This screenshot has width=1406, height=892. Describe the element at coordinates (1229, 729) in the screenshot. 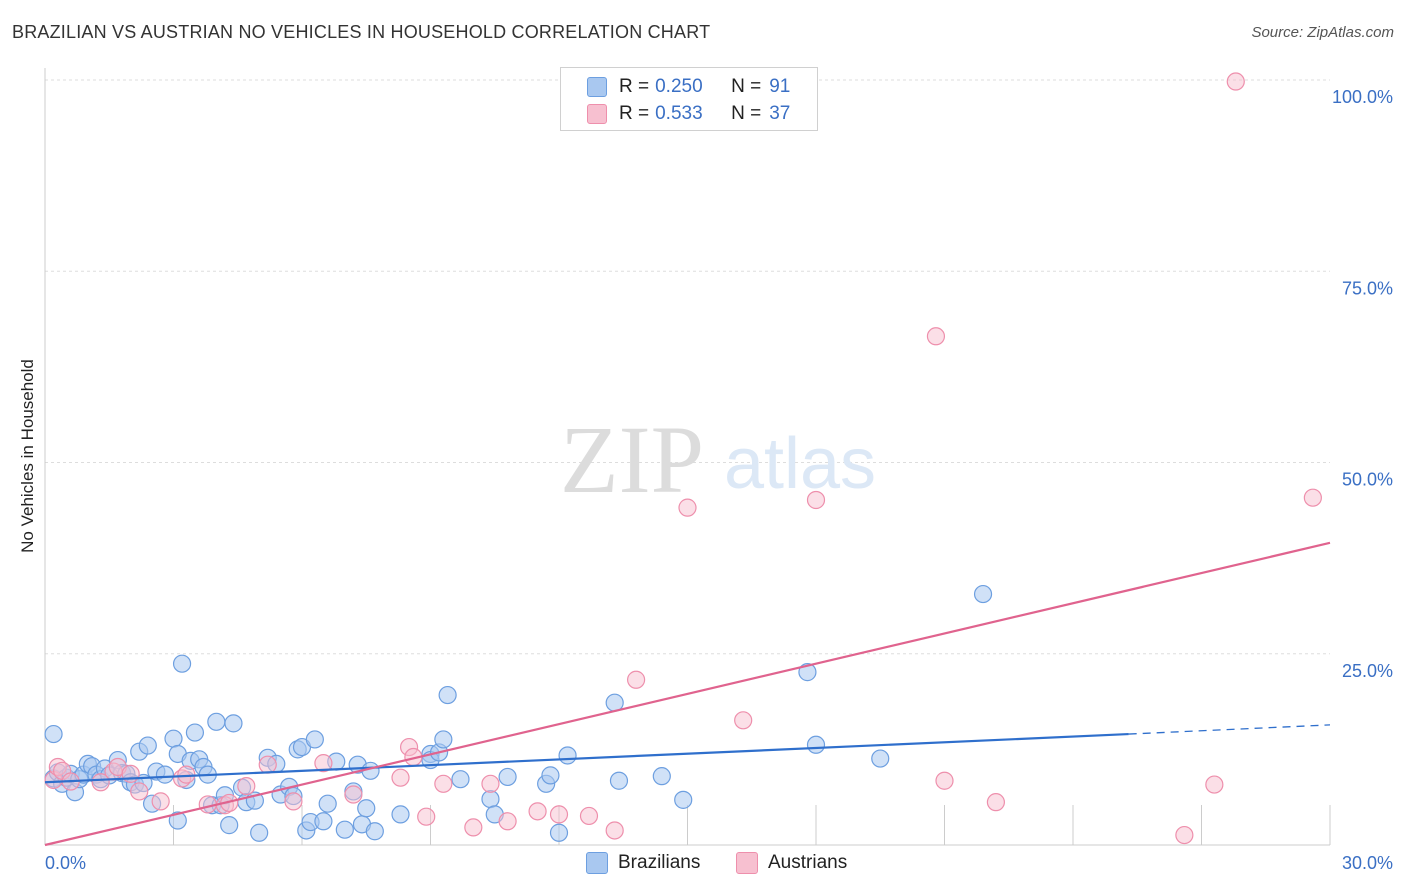

I see `brazilians-trend-extension` at that location.